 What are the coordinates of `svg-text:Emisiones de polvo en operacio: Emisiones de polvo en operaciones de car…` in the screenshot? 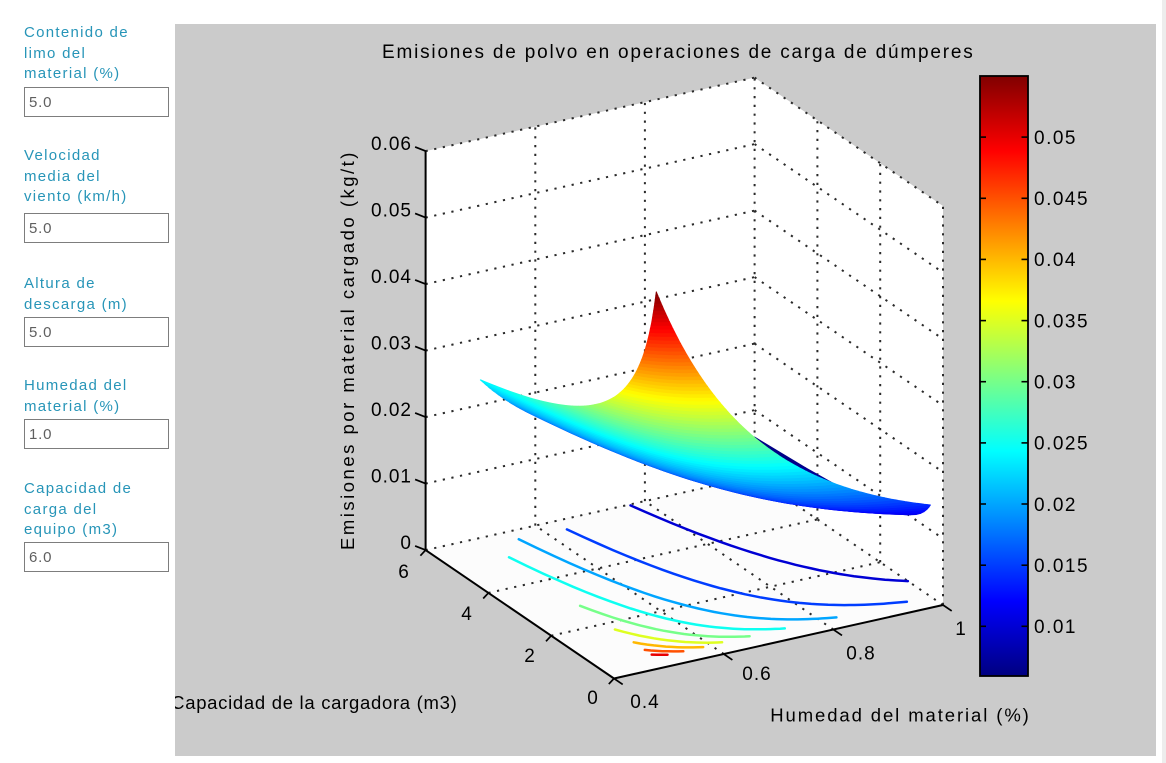 It's located at (678, 52).